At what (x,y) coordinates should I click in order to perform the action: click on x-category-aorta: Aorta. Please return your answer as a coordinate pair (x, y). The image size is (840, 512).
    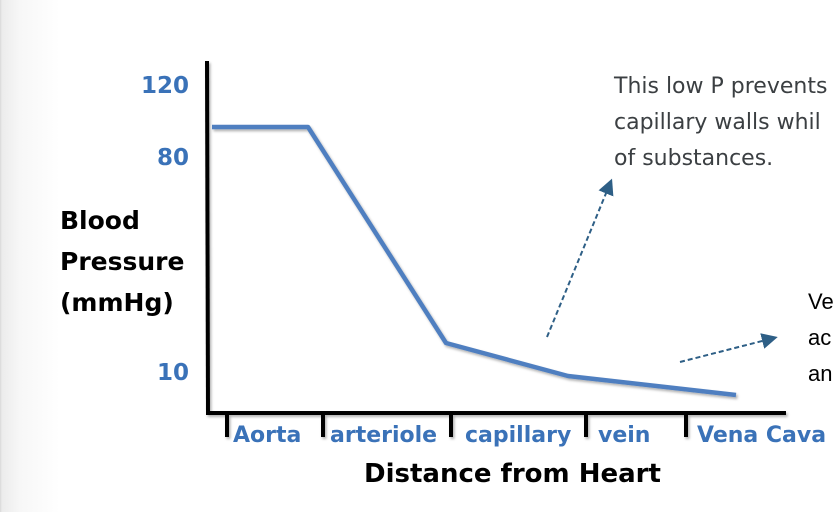
    Looking at the image, I should click on (267, 435).